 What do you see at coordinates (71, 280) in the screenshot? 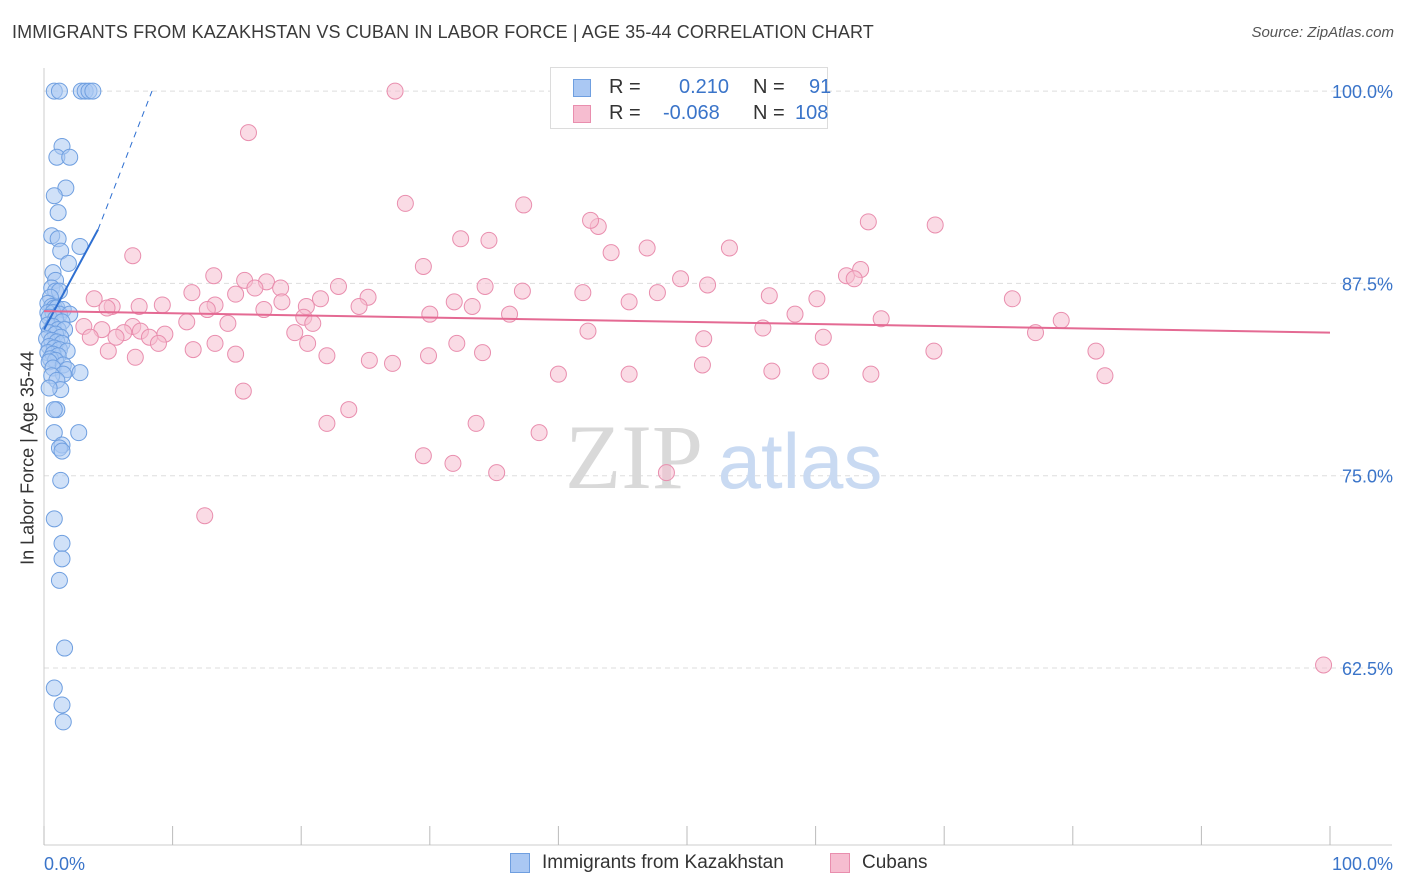
I see `kazakhstan-trend-line` at bounding box center [71, 280].